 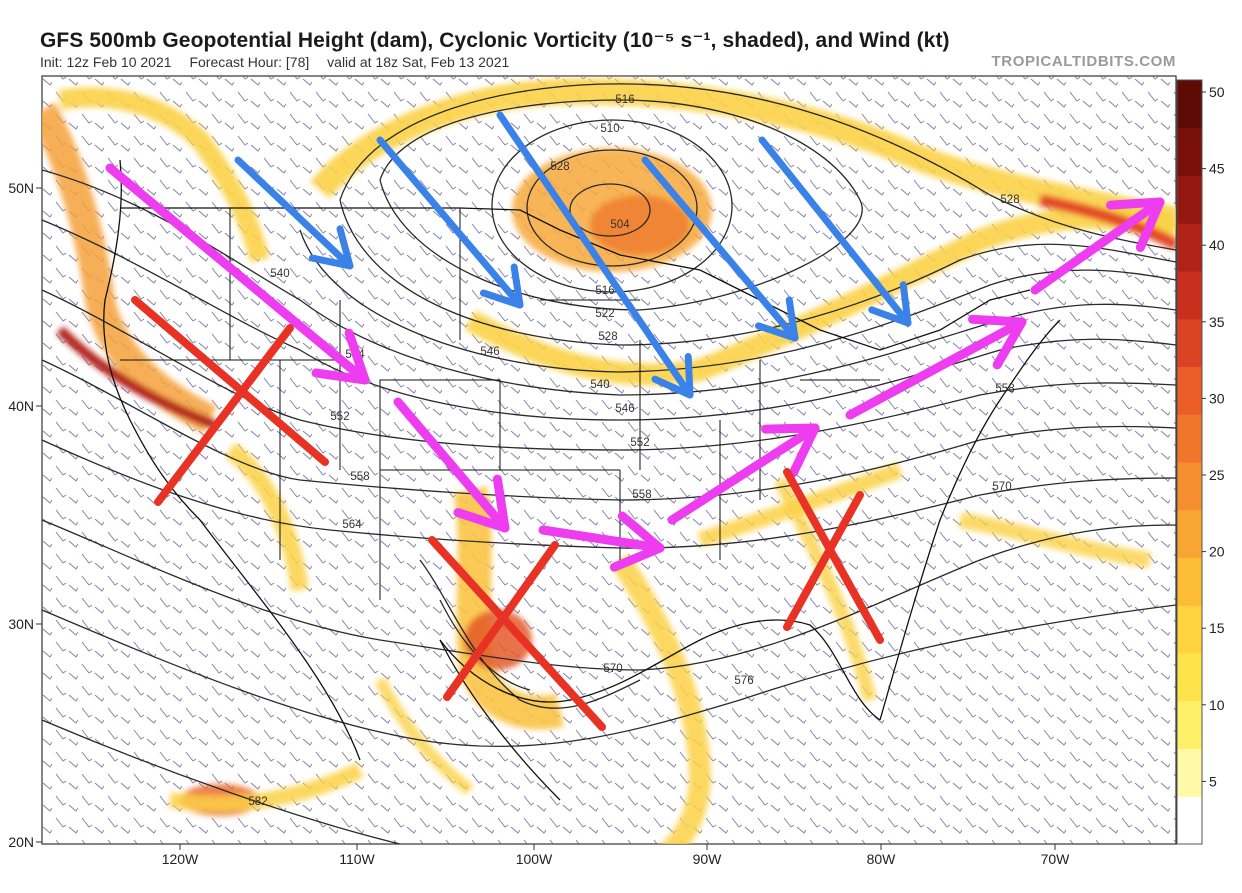 I want to click on mexico-outline, so click(x=380, y=660).